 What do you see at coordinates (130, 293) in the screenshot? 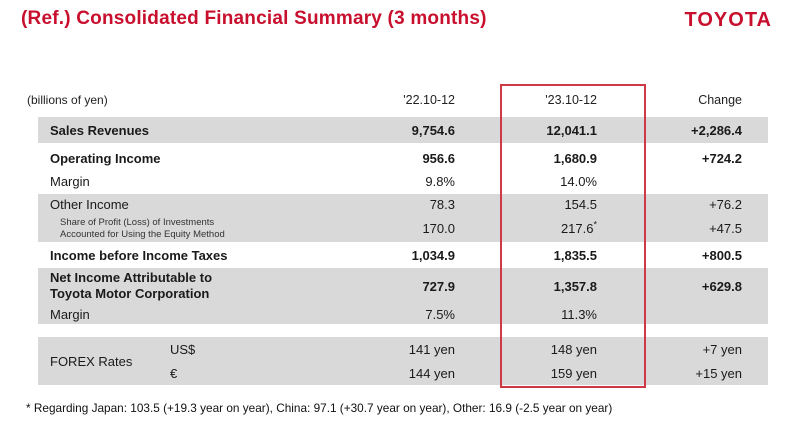
I see `row-label-line2: Toyota Motor Corporation` at bounding box center [130, 293].